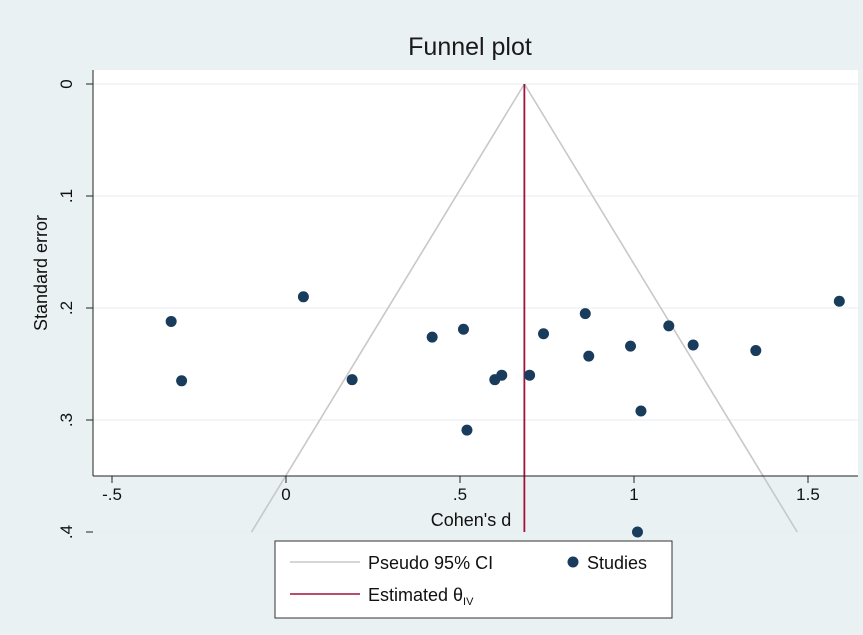  I want to click on legend: Pseudo 95% CI Studies Estimated θIV, so click(473, 579).